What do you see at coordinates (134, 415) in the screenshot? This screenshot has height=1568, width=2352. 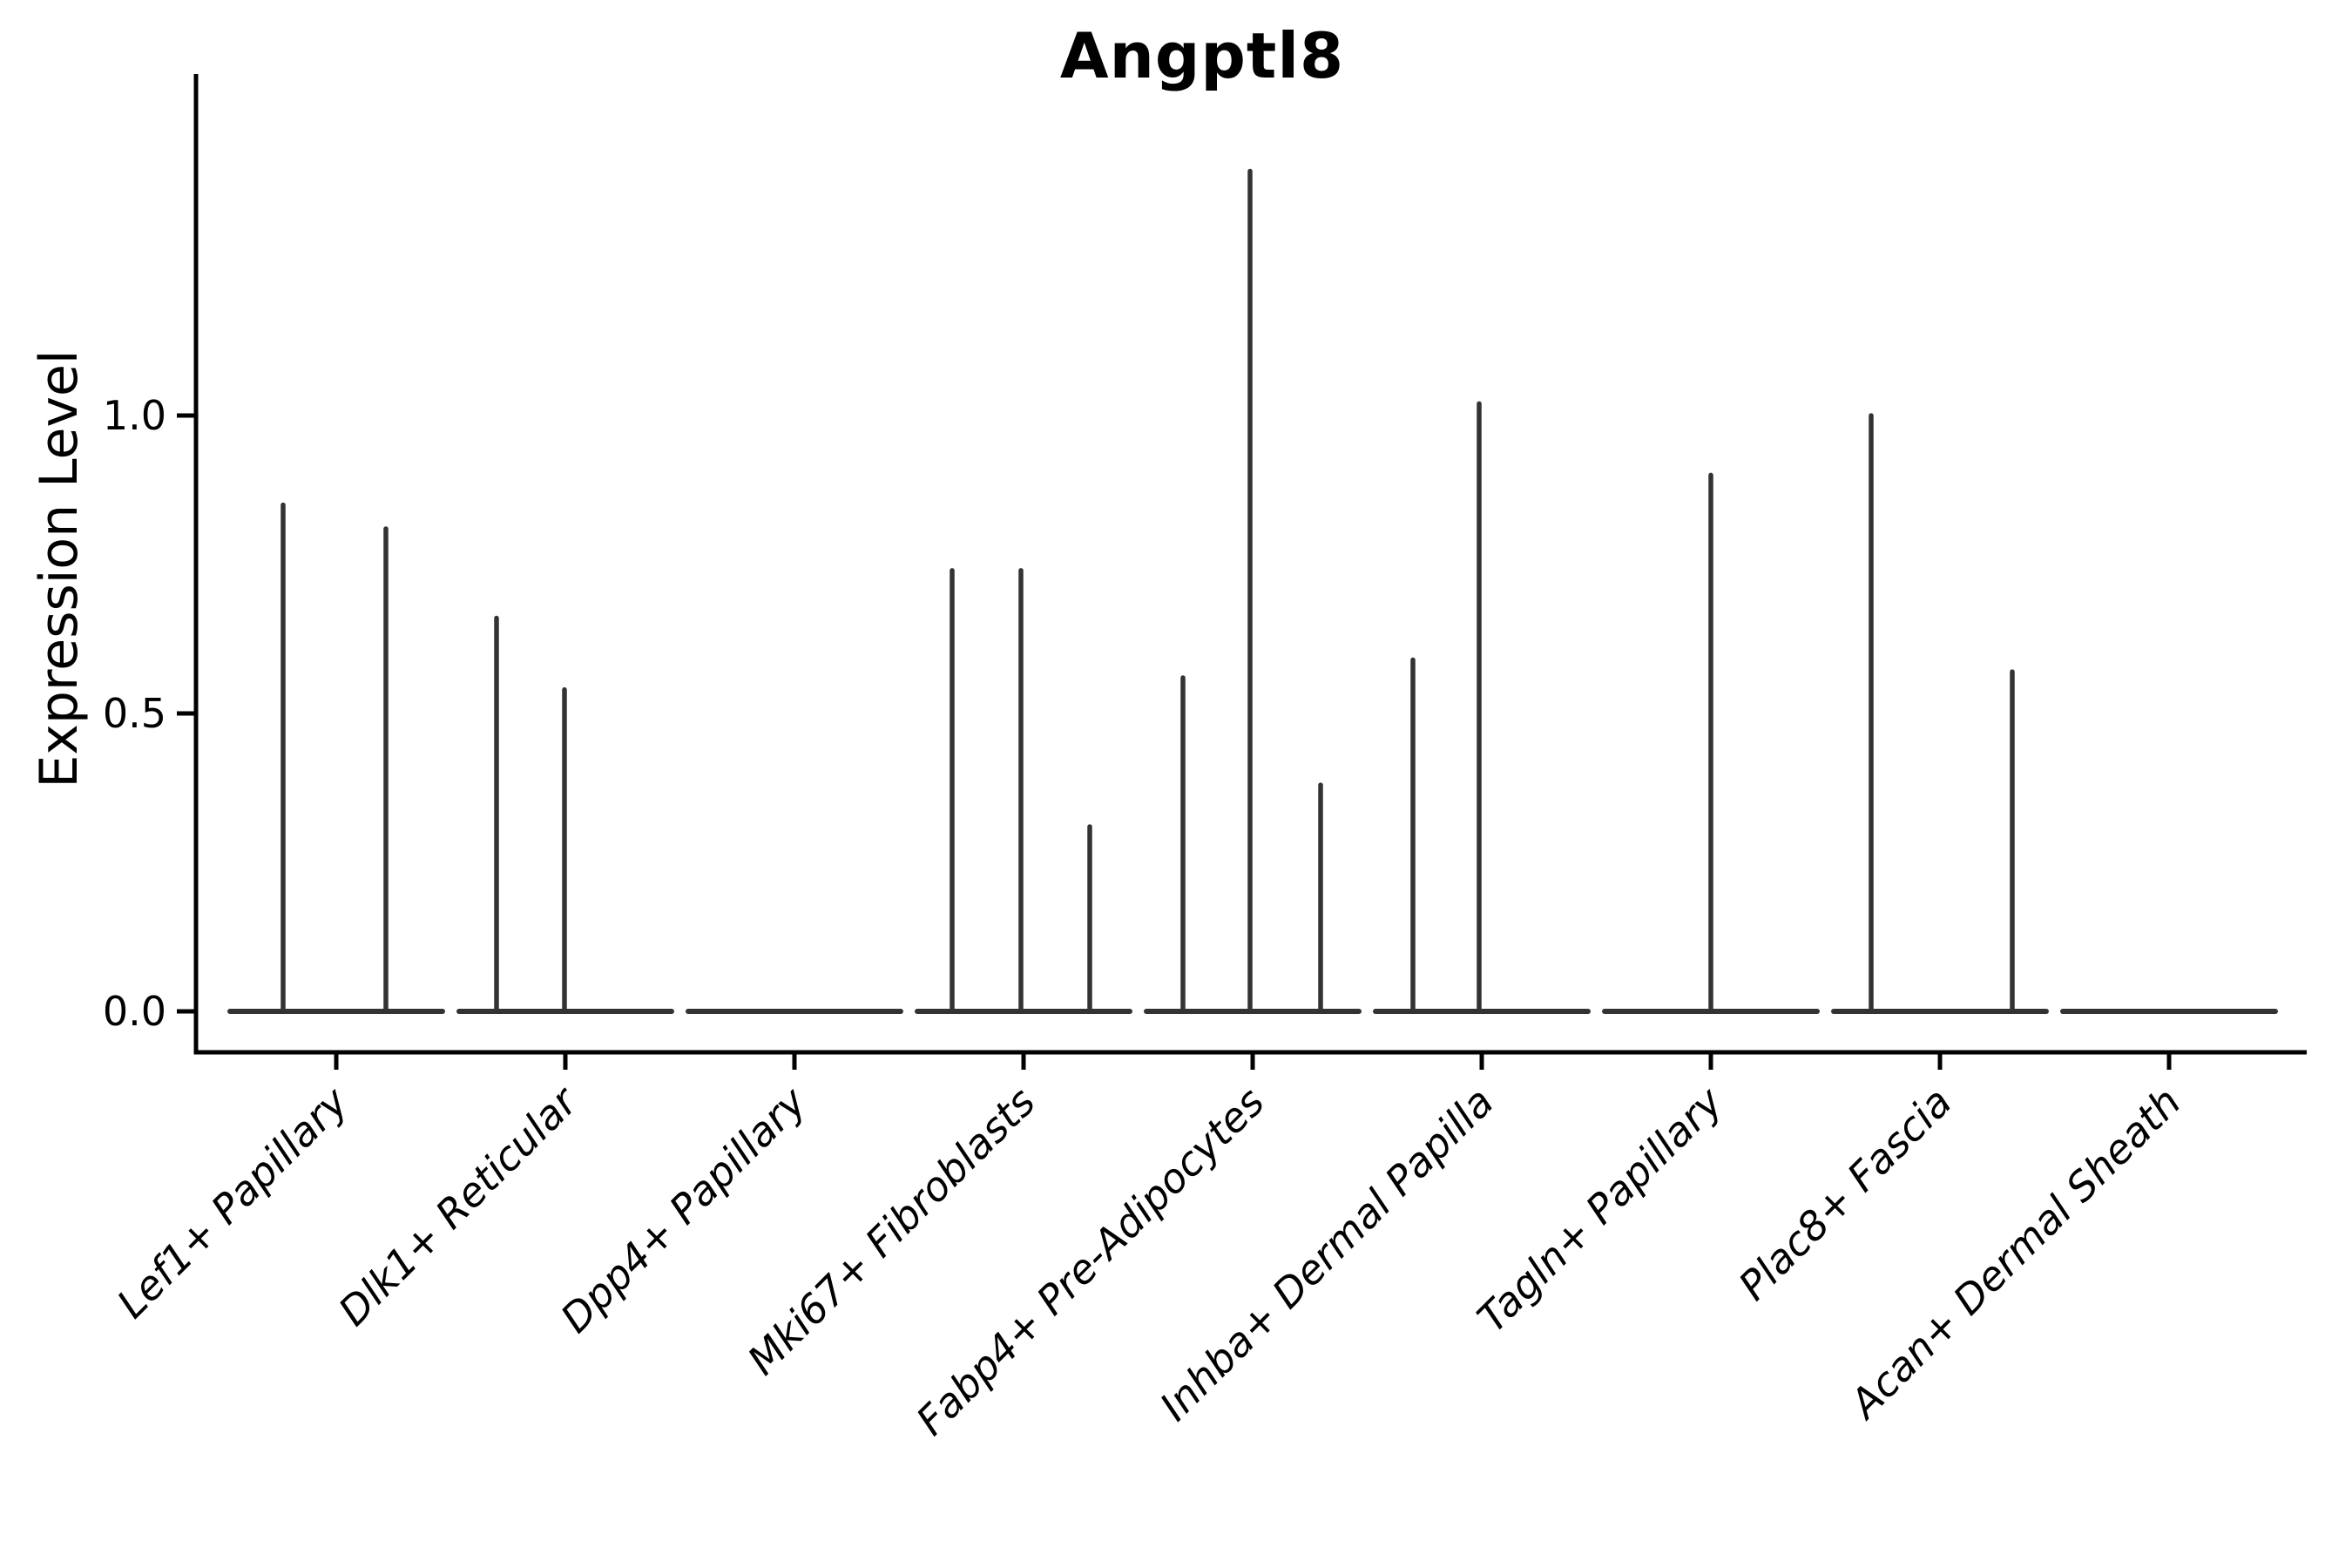 I see `y-tick-label: 1.0` at bounding box center [134, 415].